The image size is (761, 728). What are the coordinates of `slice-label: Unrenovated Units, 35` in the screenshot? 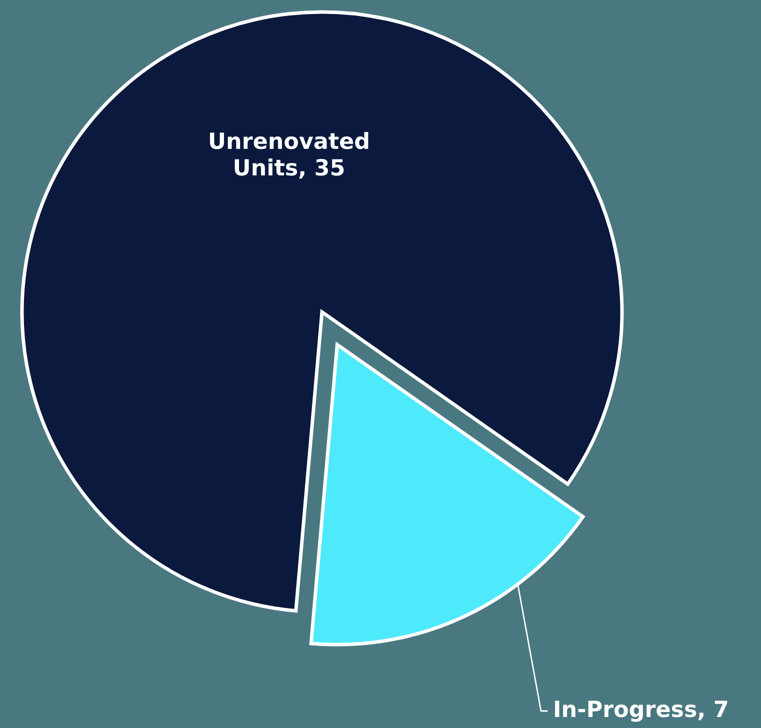 It's located at (289, 155).